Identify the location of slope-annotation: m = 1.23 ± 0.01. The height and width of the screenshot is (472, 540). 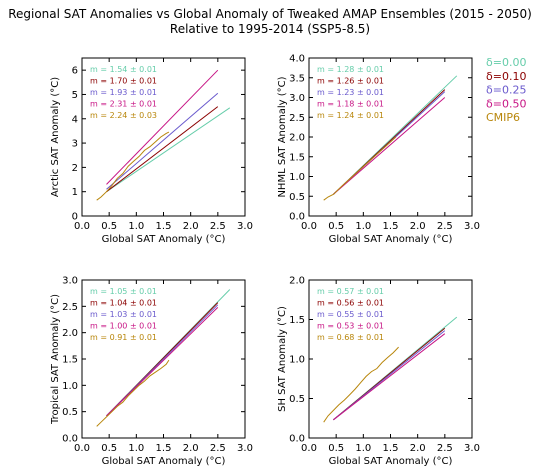
(350, 92).